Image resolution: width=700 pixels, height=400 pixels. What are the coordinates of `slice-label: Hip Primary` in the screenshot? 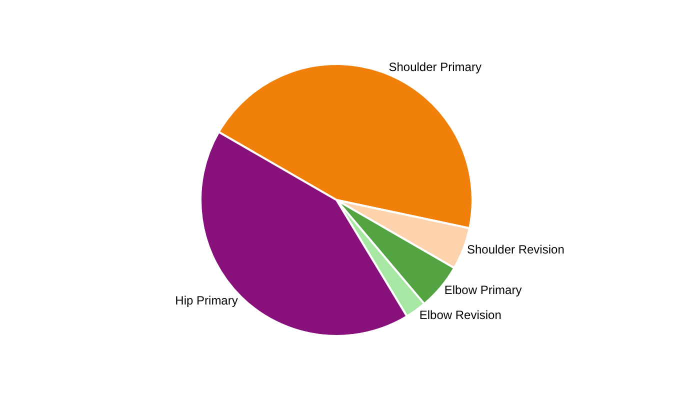 It's located at (206, 301).